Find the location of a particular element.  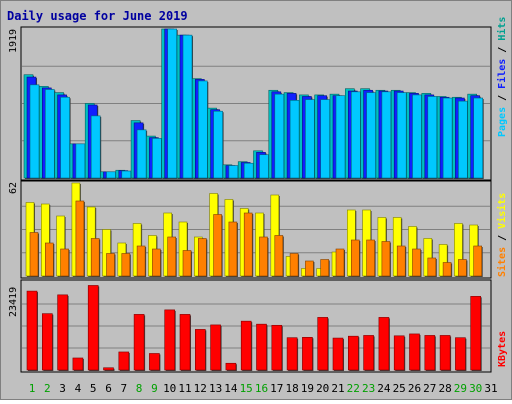

bar-kbytes-day-24-face is located at coordinates (384, 344).